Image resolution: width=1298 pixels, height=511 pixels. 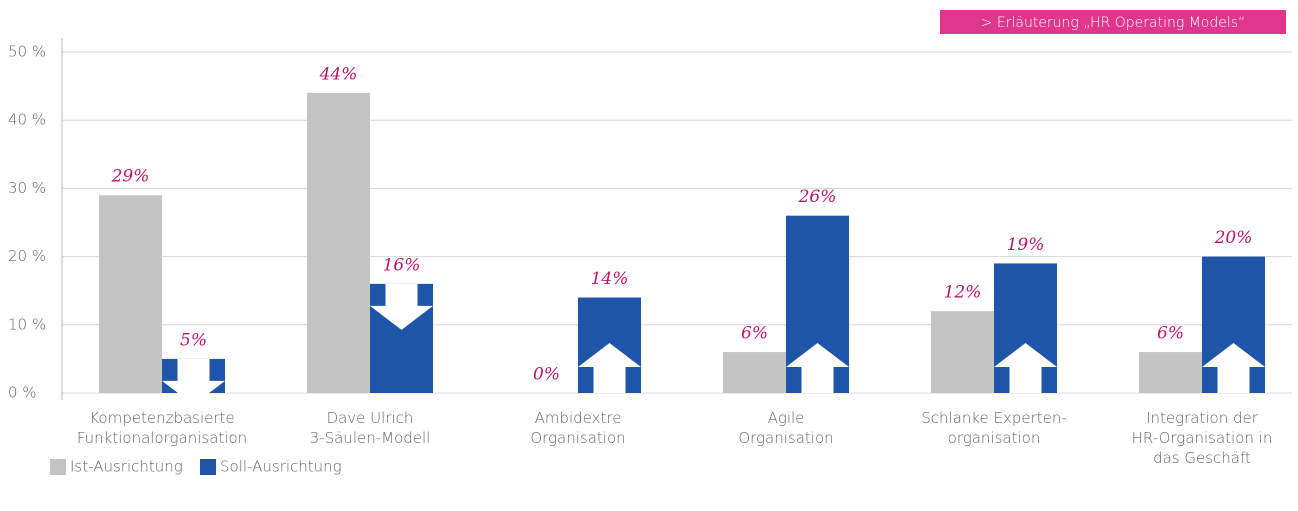 What do you see at coordinates (546, 375) in the screenshot?
I see `value-label: 0%` at bounding box center [546, 375].